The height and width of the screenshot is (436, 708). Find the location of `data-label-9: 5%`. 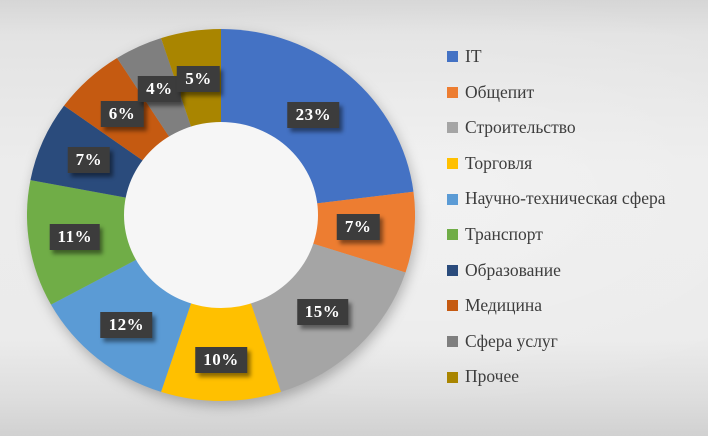

data-label-9: 5% is located at coordinates (198, 78).